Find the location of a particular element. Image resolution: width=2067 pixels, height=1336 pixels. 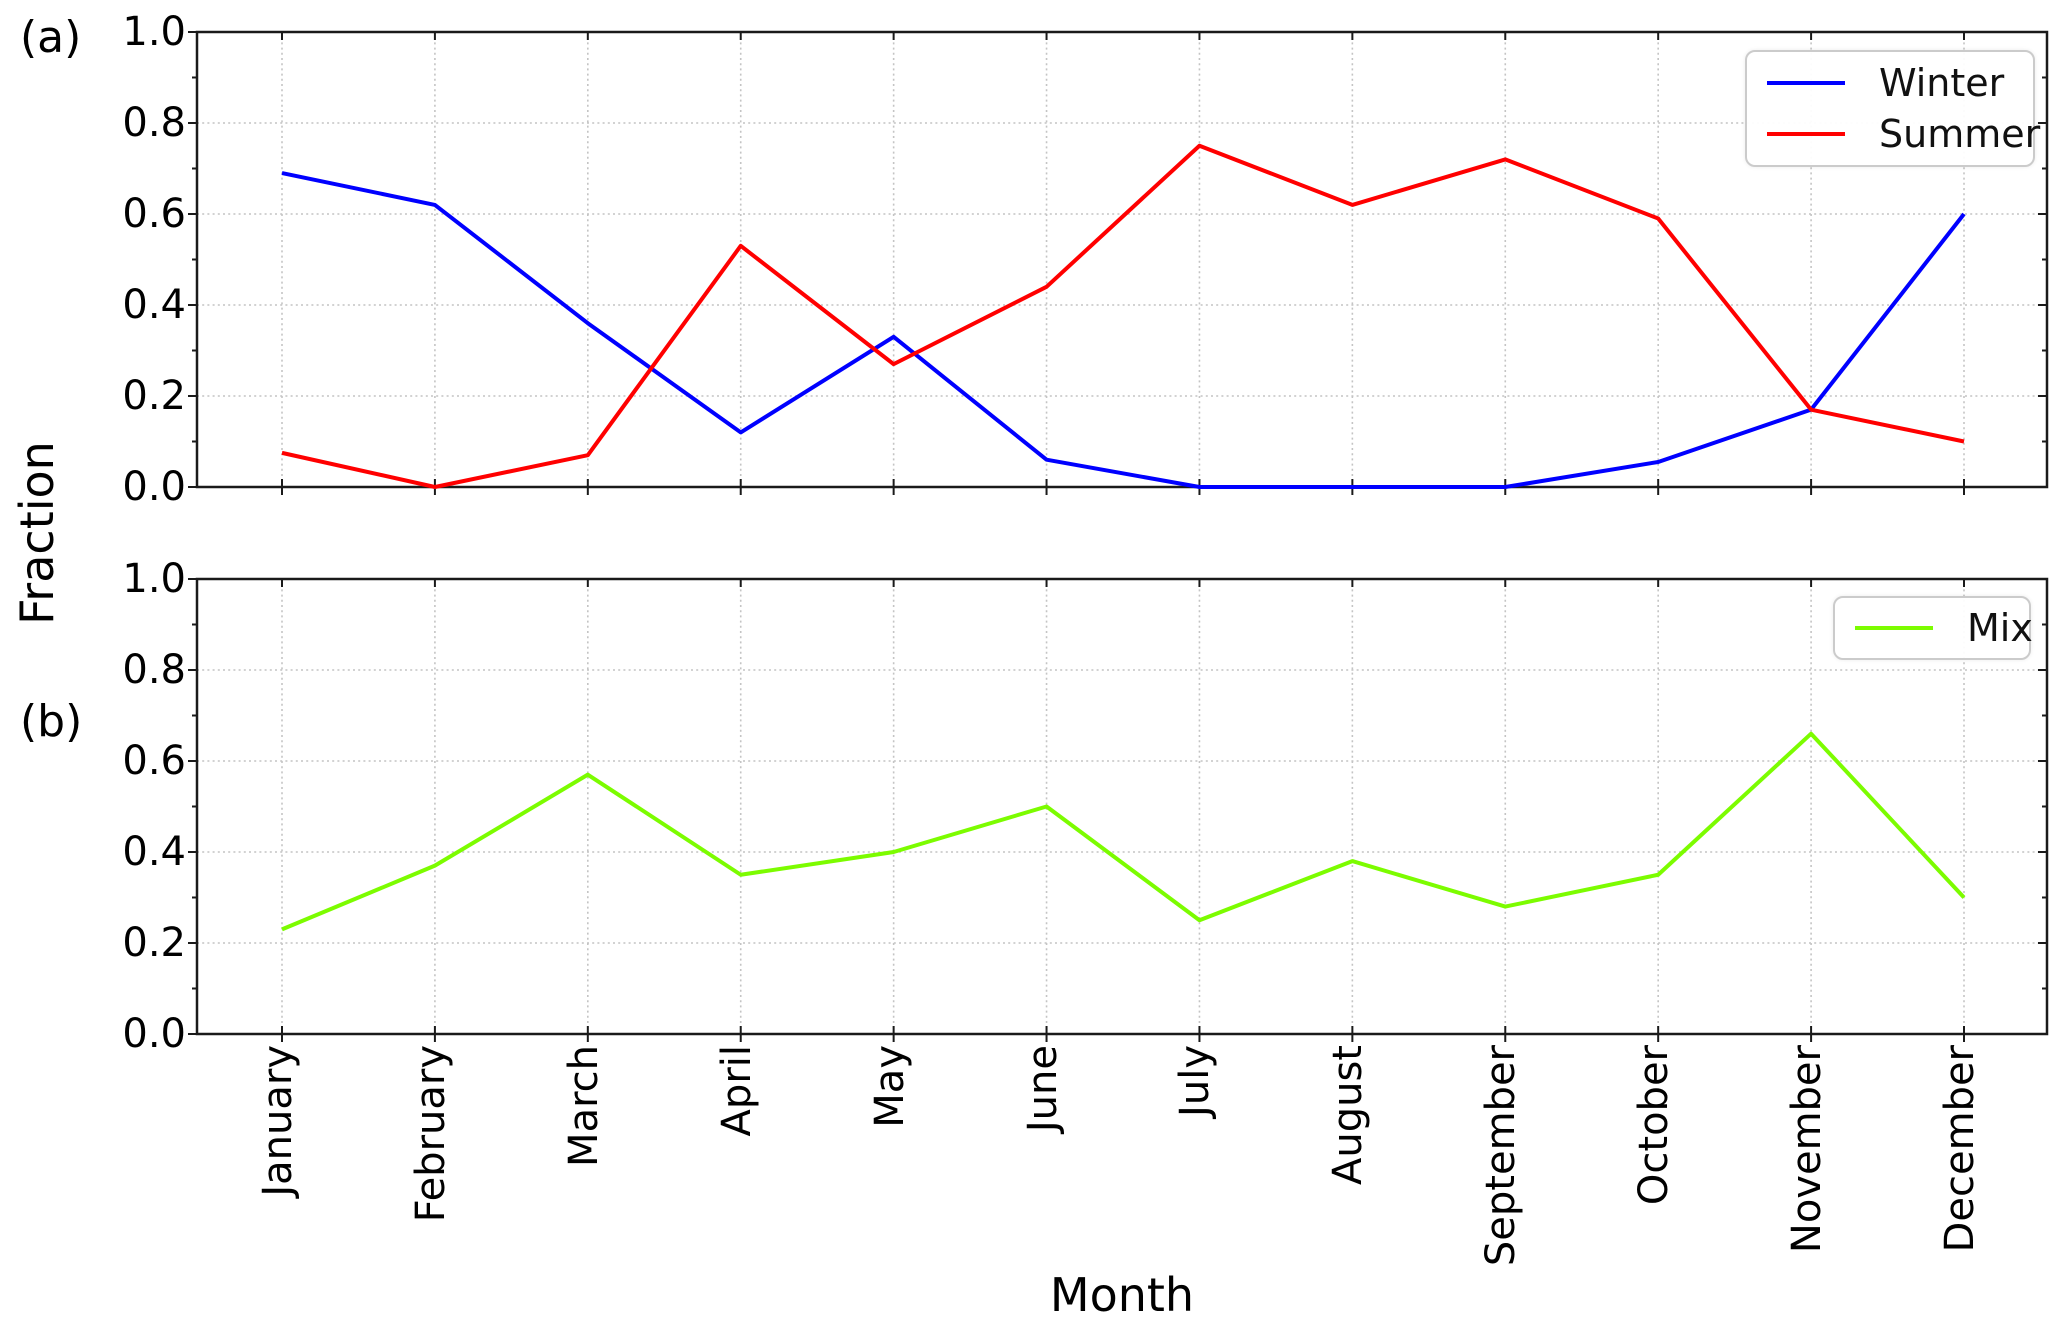

summer-line-swatch is located at coordinates (1806, 133).